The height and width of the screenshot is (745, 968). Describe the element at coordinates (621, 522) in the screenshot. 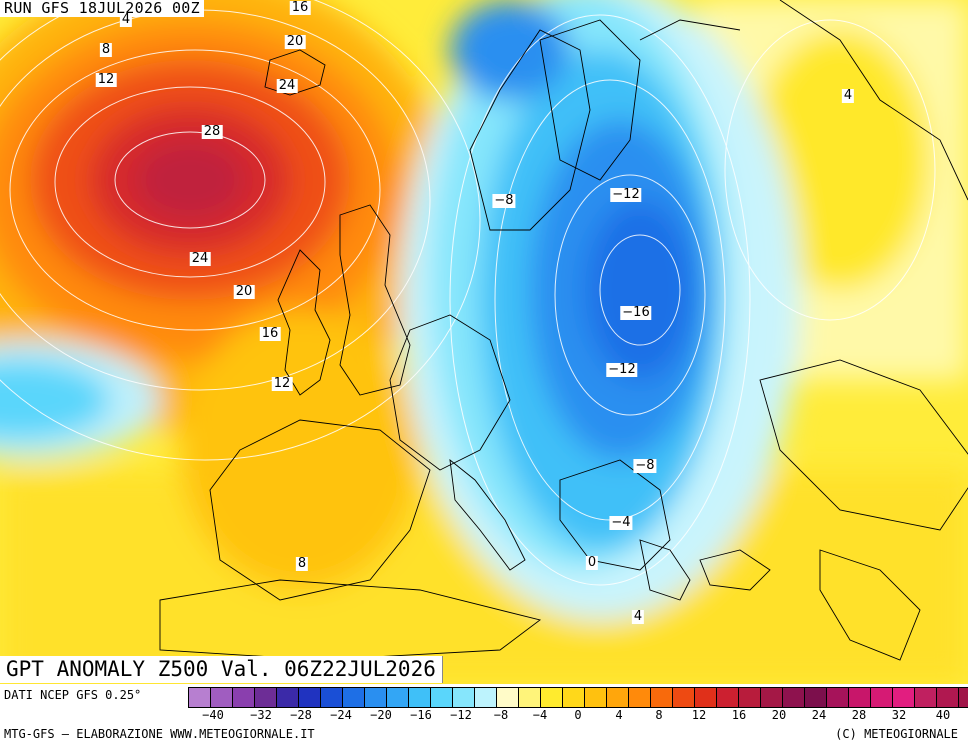

I see `contour-label: −4` at that location.